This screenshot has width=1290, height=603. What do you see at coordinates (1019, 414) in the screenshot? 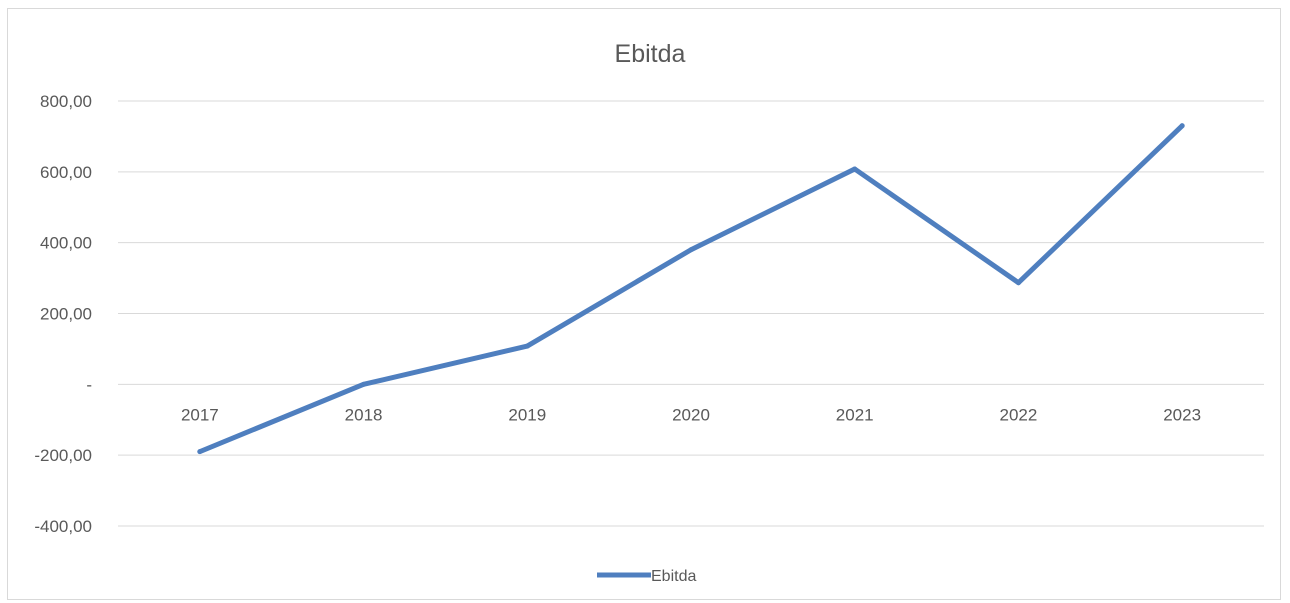
I see `x-tick-label: 2022` at bounding box center [1019, 414].